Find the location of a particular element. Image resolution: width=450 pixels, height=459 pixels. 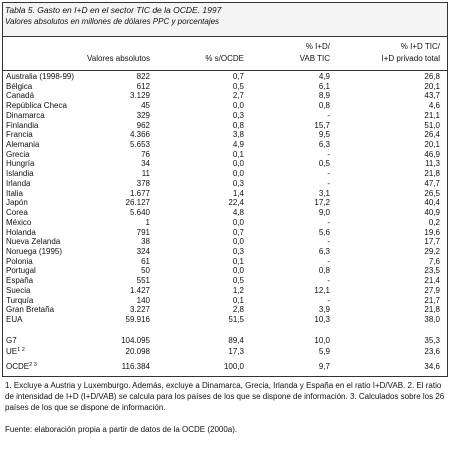

cell: 329 is located at coordinates (143, 115).